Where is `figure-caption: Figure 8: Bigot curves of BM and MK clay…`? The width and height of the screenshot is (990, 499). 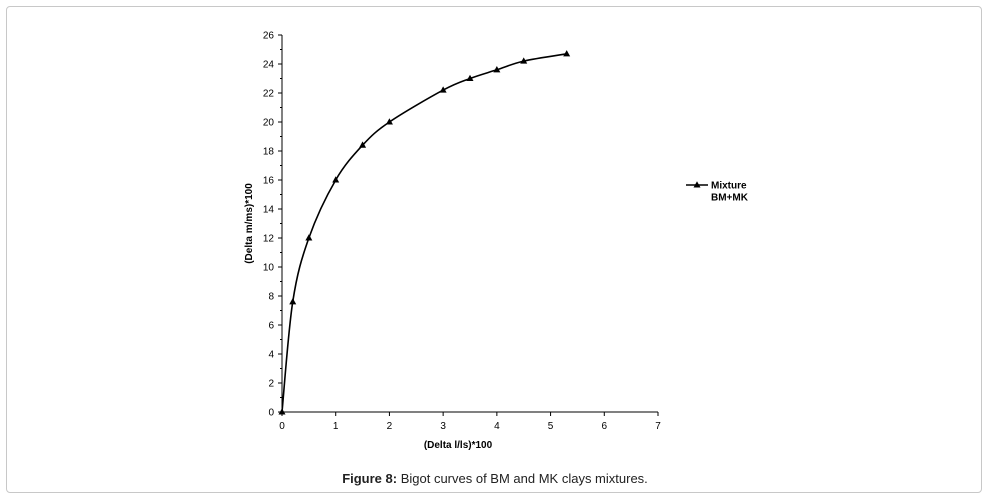 figure-caption: Figure 8: Bigot curves of BM and MK clay… is located at coordinates (495, 478).